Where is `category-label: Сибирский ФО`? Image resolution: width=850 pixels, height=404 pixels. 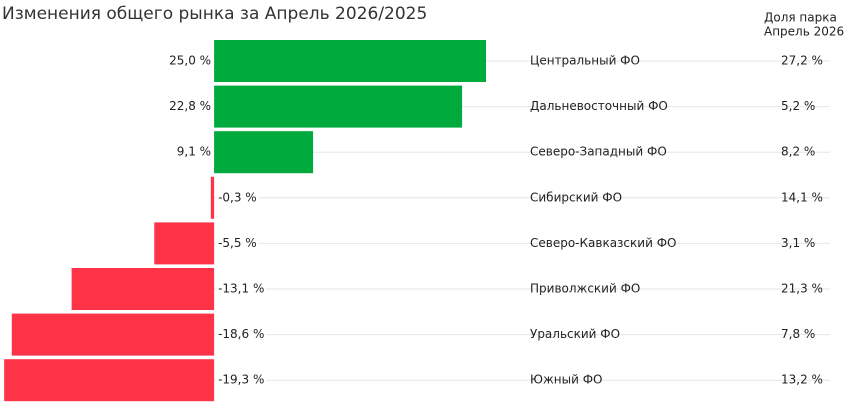 category-label: Сибирский ФО is located at coordinates (576, 197).